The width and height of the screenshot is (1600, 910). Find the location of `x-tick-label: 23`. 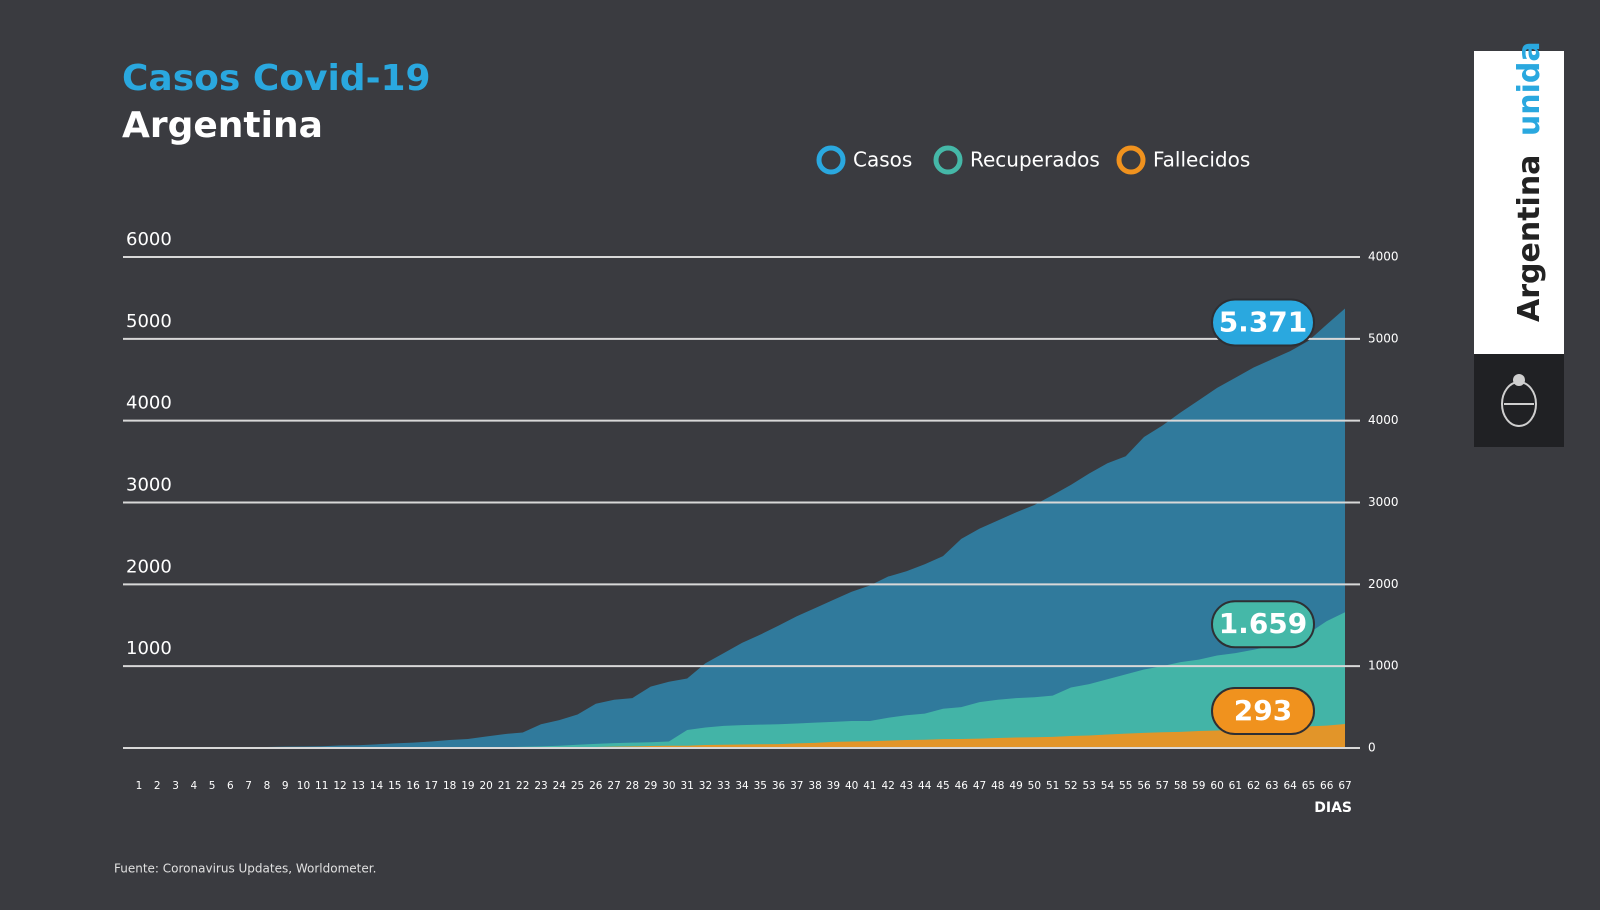

x-tick-label: 23 is located at coordinates (540, 786).